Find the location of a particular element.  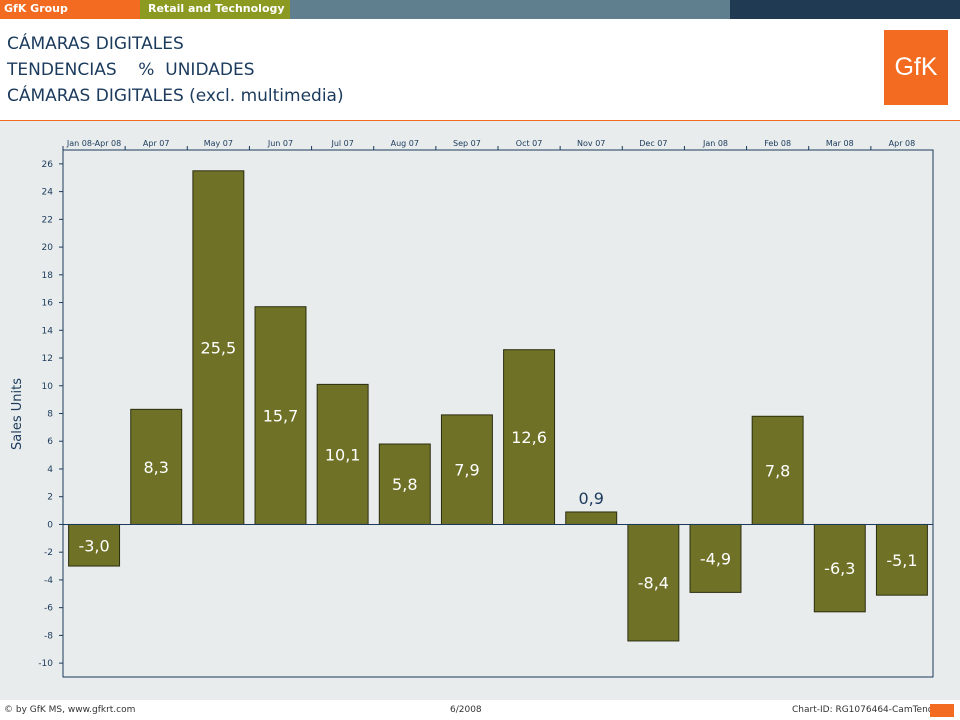

y-tick-label: 24 is located at coordinates (48, 193).